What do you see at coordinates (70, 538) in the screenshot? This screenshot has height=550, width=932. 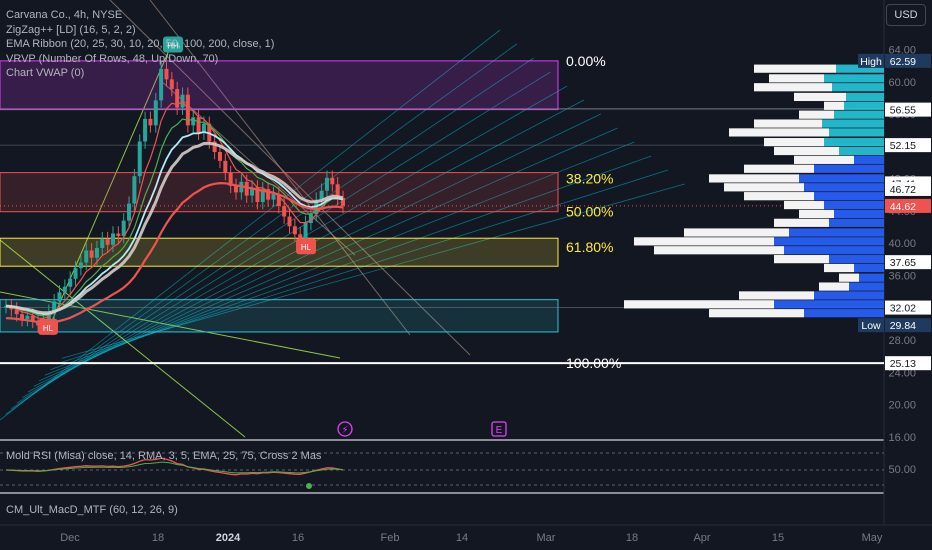 I see `time-axis-tick: Dec` at bounding box center [70, 538].